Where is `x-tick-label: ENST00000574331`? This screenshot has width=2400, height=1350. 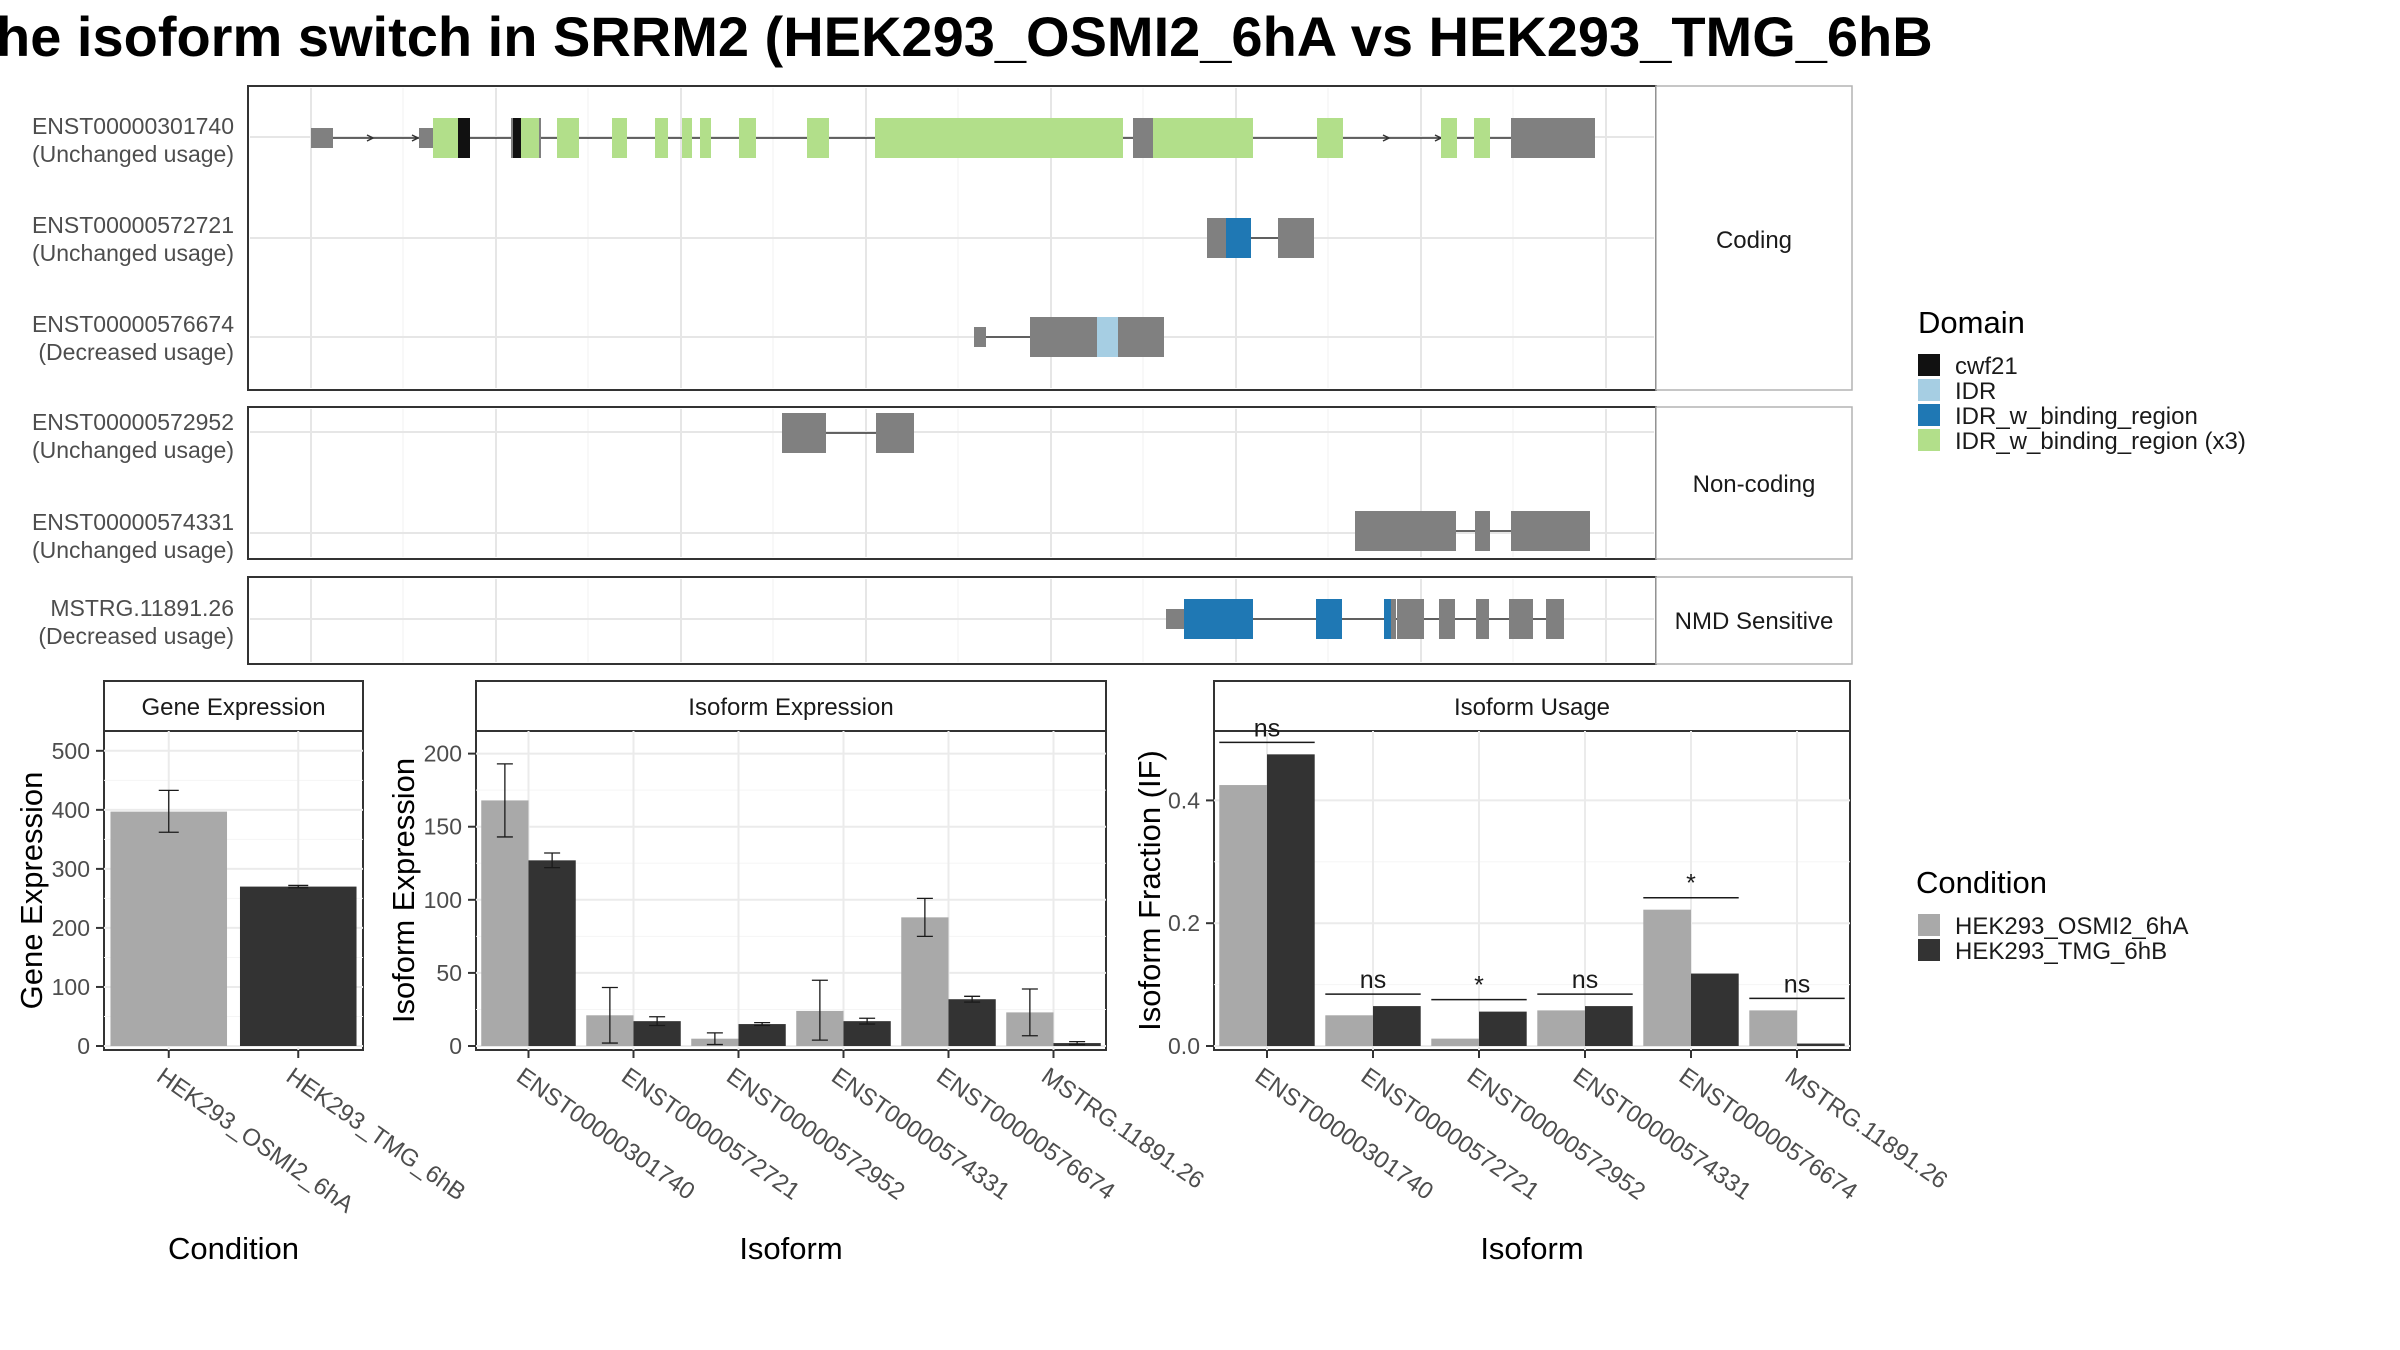
x-tick-label: ENST00000574331 is located at coordinates (920, 1134).